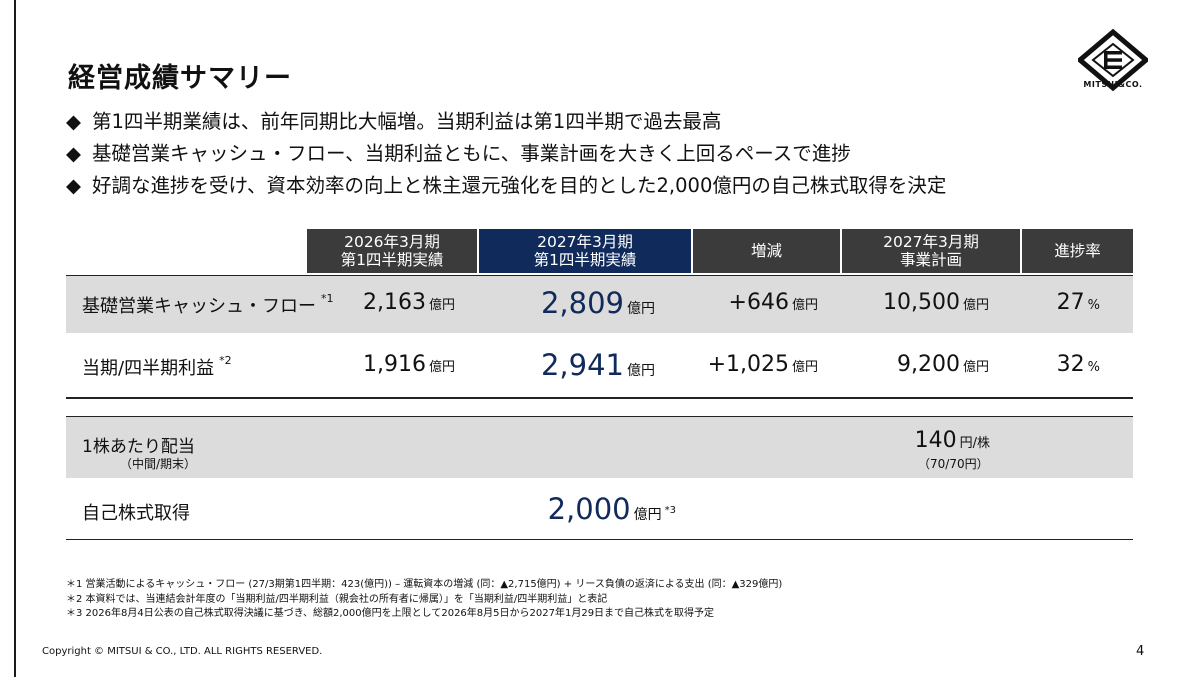 The image size is (1200, 677). Describe the element at coordinates (762, 364) in the screenshot. I see `value-change: +1,025 億円` at that location.